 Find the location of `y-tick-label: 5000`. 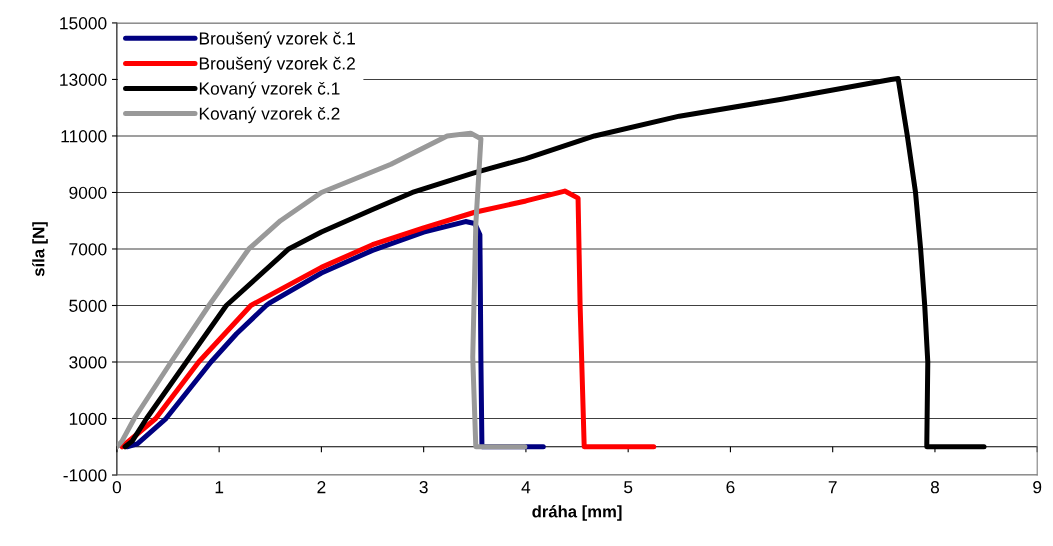

y-tick-label: 5000 is located at coordinates (88, 305).